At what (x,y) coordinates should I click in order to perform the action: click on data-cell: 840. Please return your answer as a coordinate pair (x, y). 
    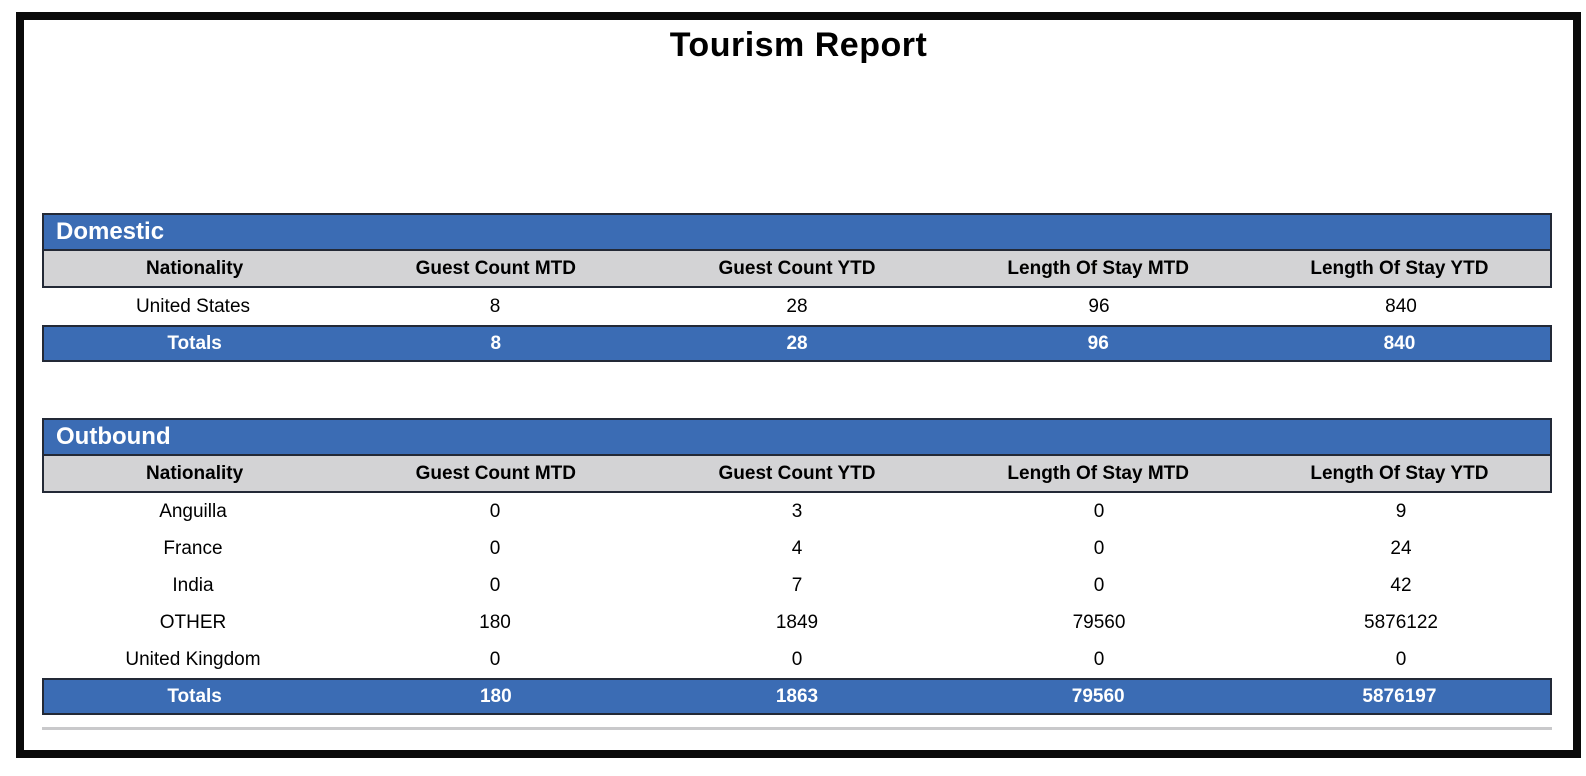
    Looking at the image, I should click on (1401, 306).